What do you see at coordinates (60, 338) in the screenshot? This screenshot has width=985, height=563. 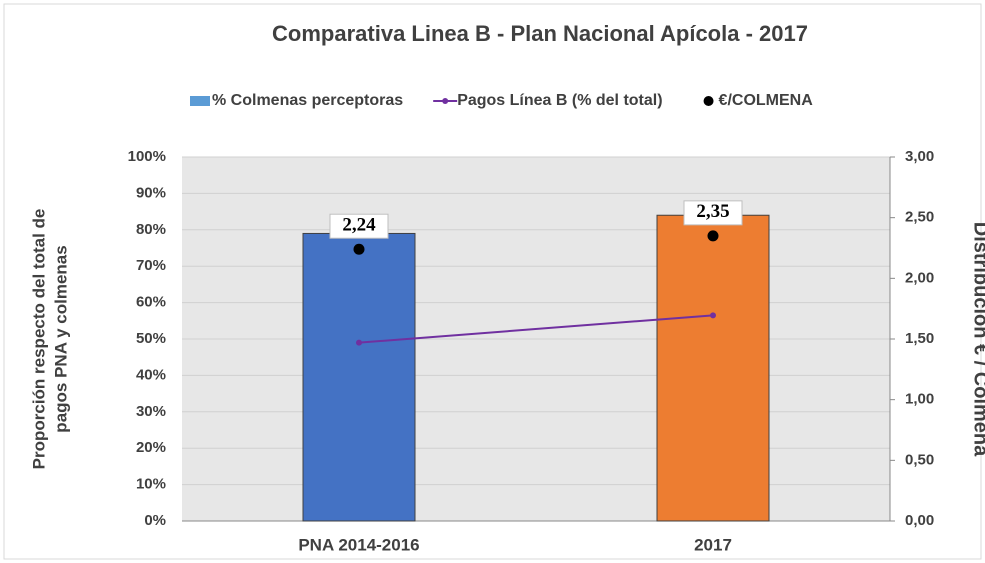 I see `y-axis-label: pagos PNA y colmenas` at bounding box center [60, 338].